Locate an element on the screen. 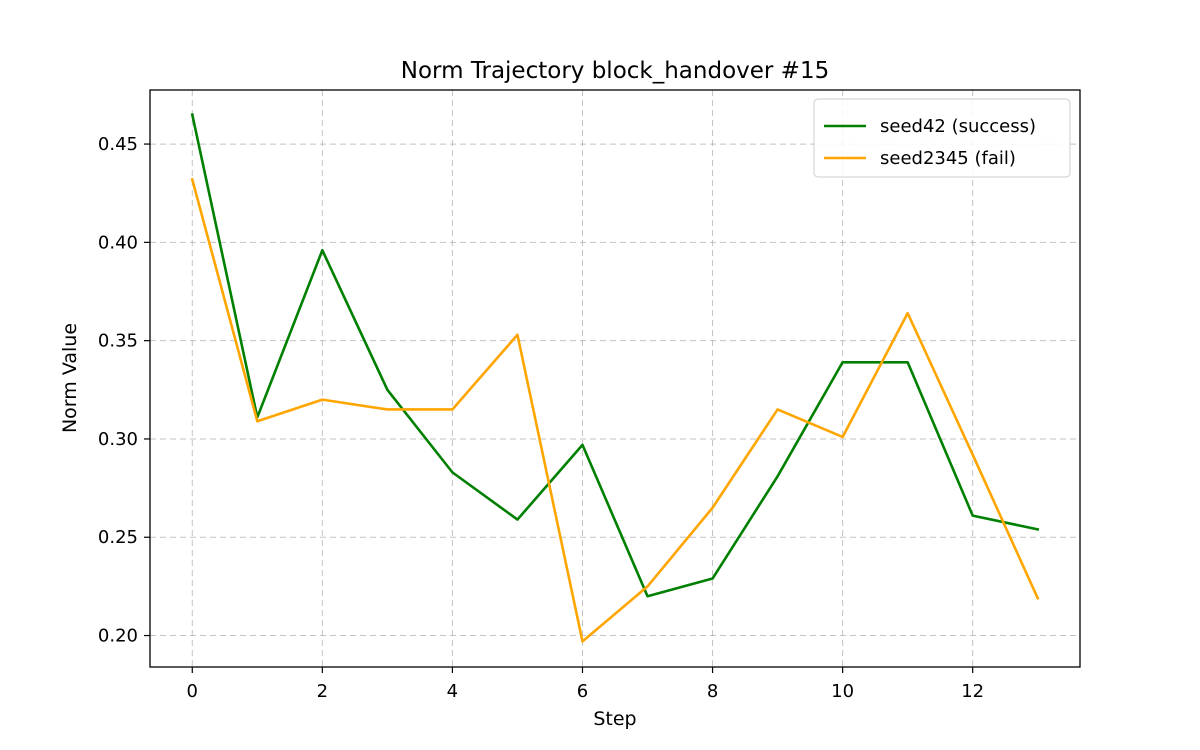 The image size is (1200, 750). y-tick-label: 0.30 is located at coordinates (118, 439).